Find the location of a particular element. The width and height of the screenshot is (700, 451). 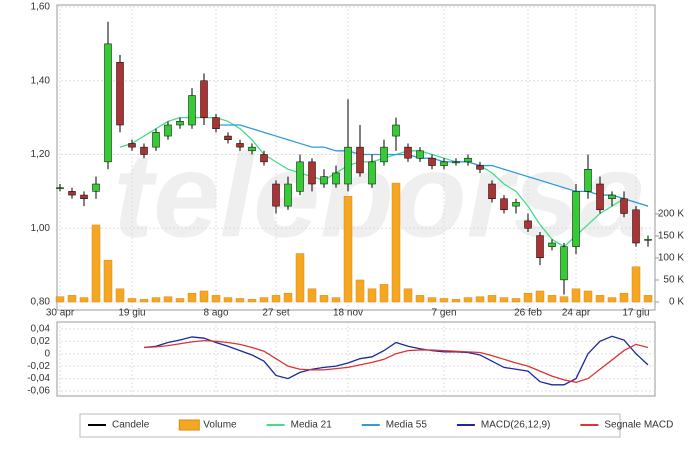

y2-tick-label: 0 K is located at coordinates (676, 302).